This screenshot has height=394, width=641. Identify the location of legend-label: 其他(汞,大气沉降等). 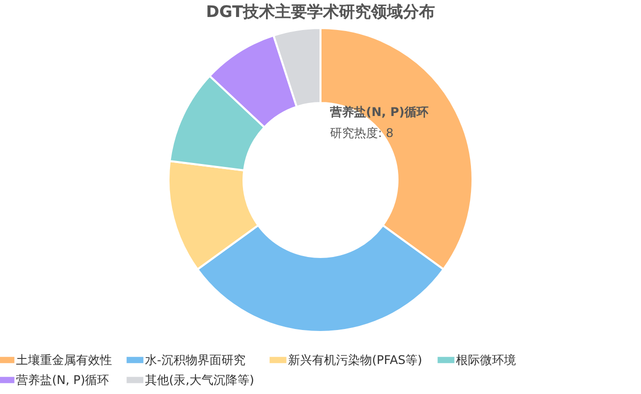
(199, 380).